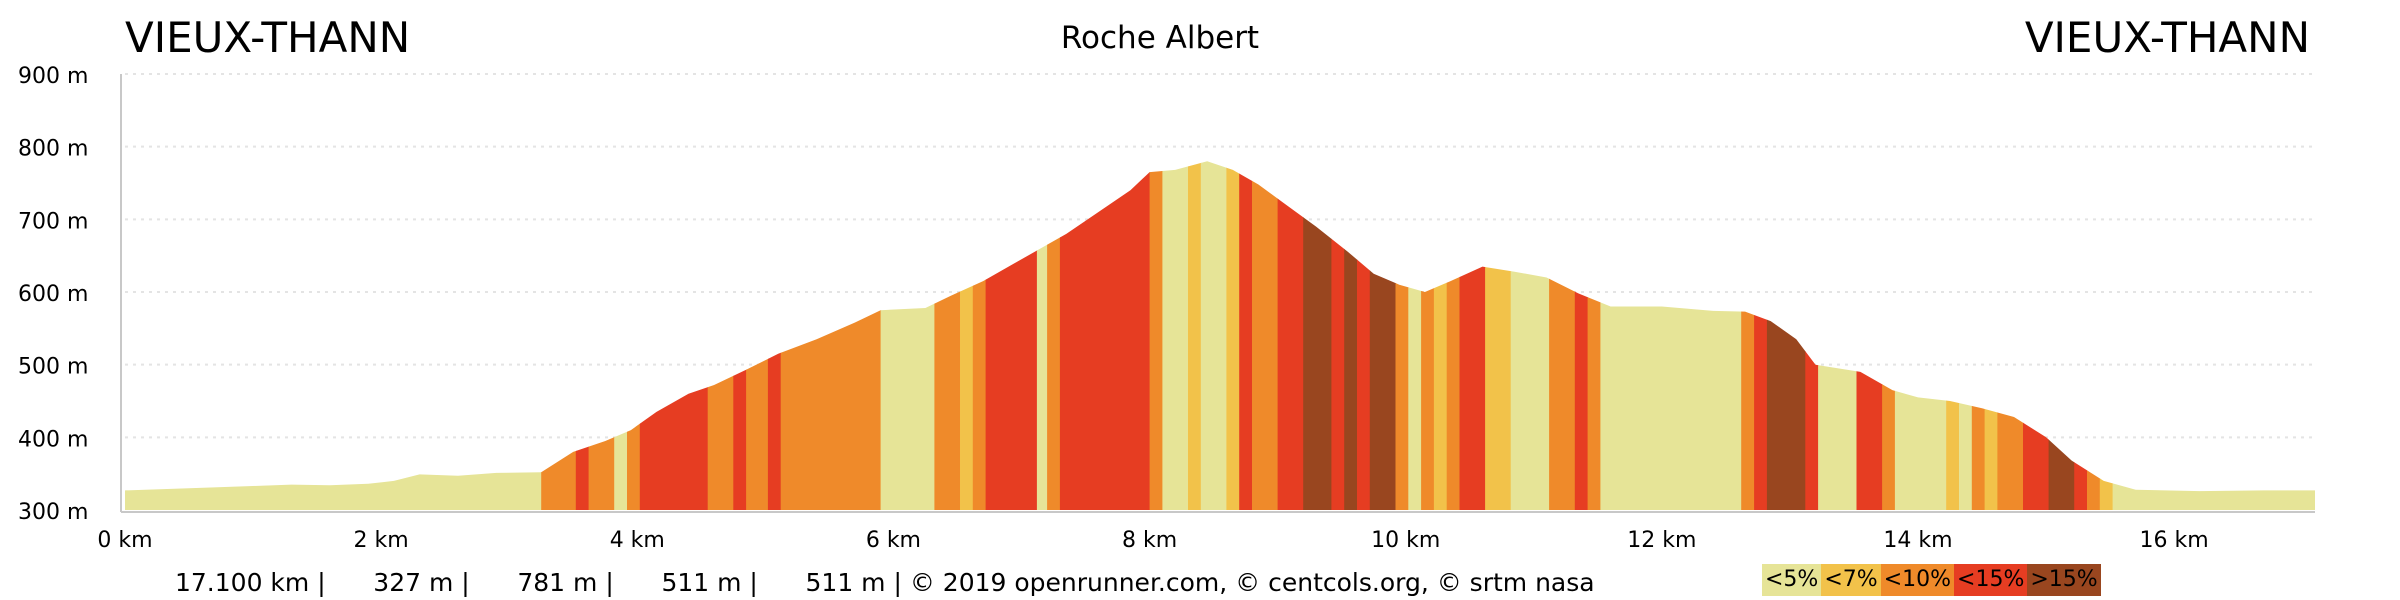 Image resolution: width=2400 pixels, height=600 pixels. Describe the element at coordinates (53, 149) in the screenshot. I see `y-tick-label: 800 m` at that location.